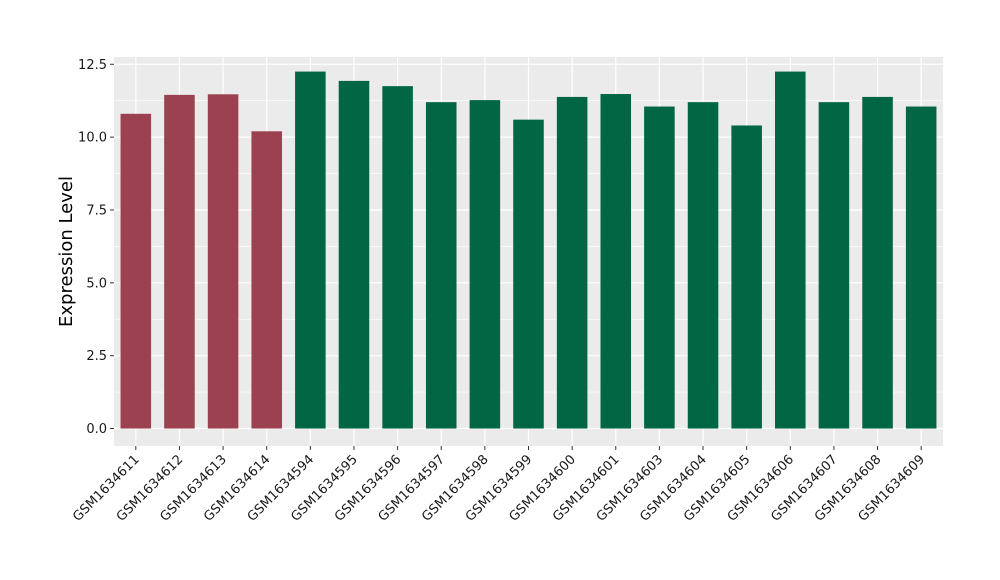 Image resolution: width=1000 pixels, height=580 pixels. What do you see at coordinates (266, 280) in the screenshot?
I see `bar-GSM1634614` at bounding box center [266, 280].